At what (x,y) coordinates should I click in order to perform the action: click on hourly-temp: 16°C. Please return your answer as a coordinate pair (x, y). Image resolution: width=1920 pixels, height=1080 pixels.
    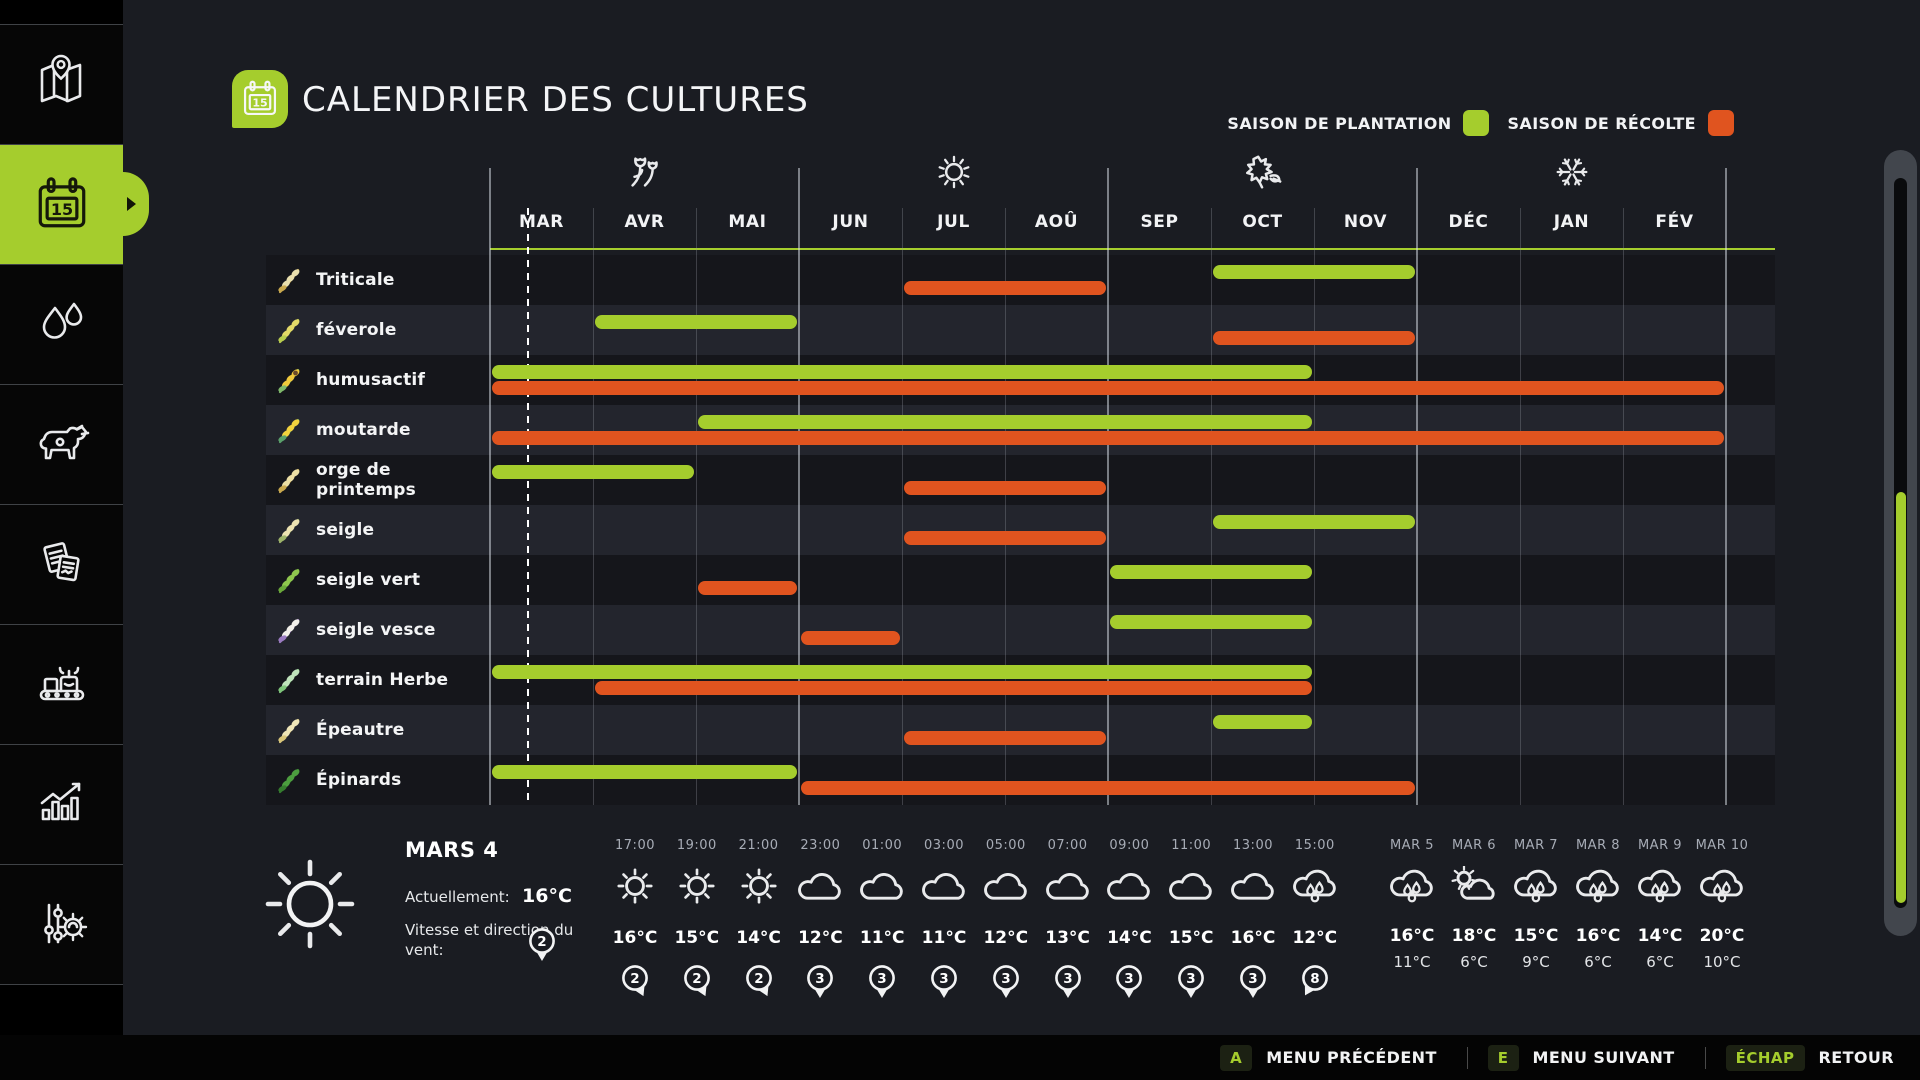
    Looking at the image, I should click on (635, 938).